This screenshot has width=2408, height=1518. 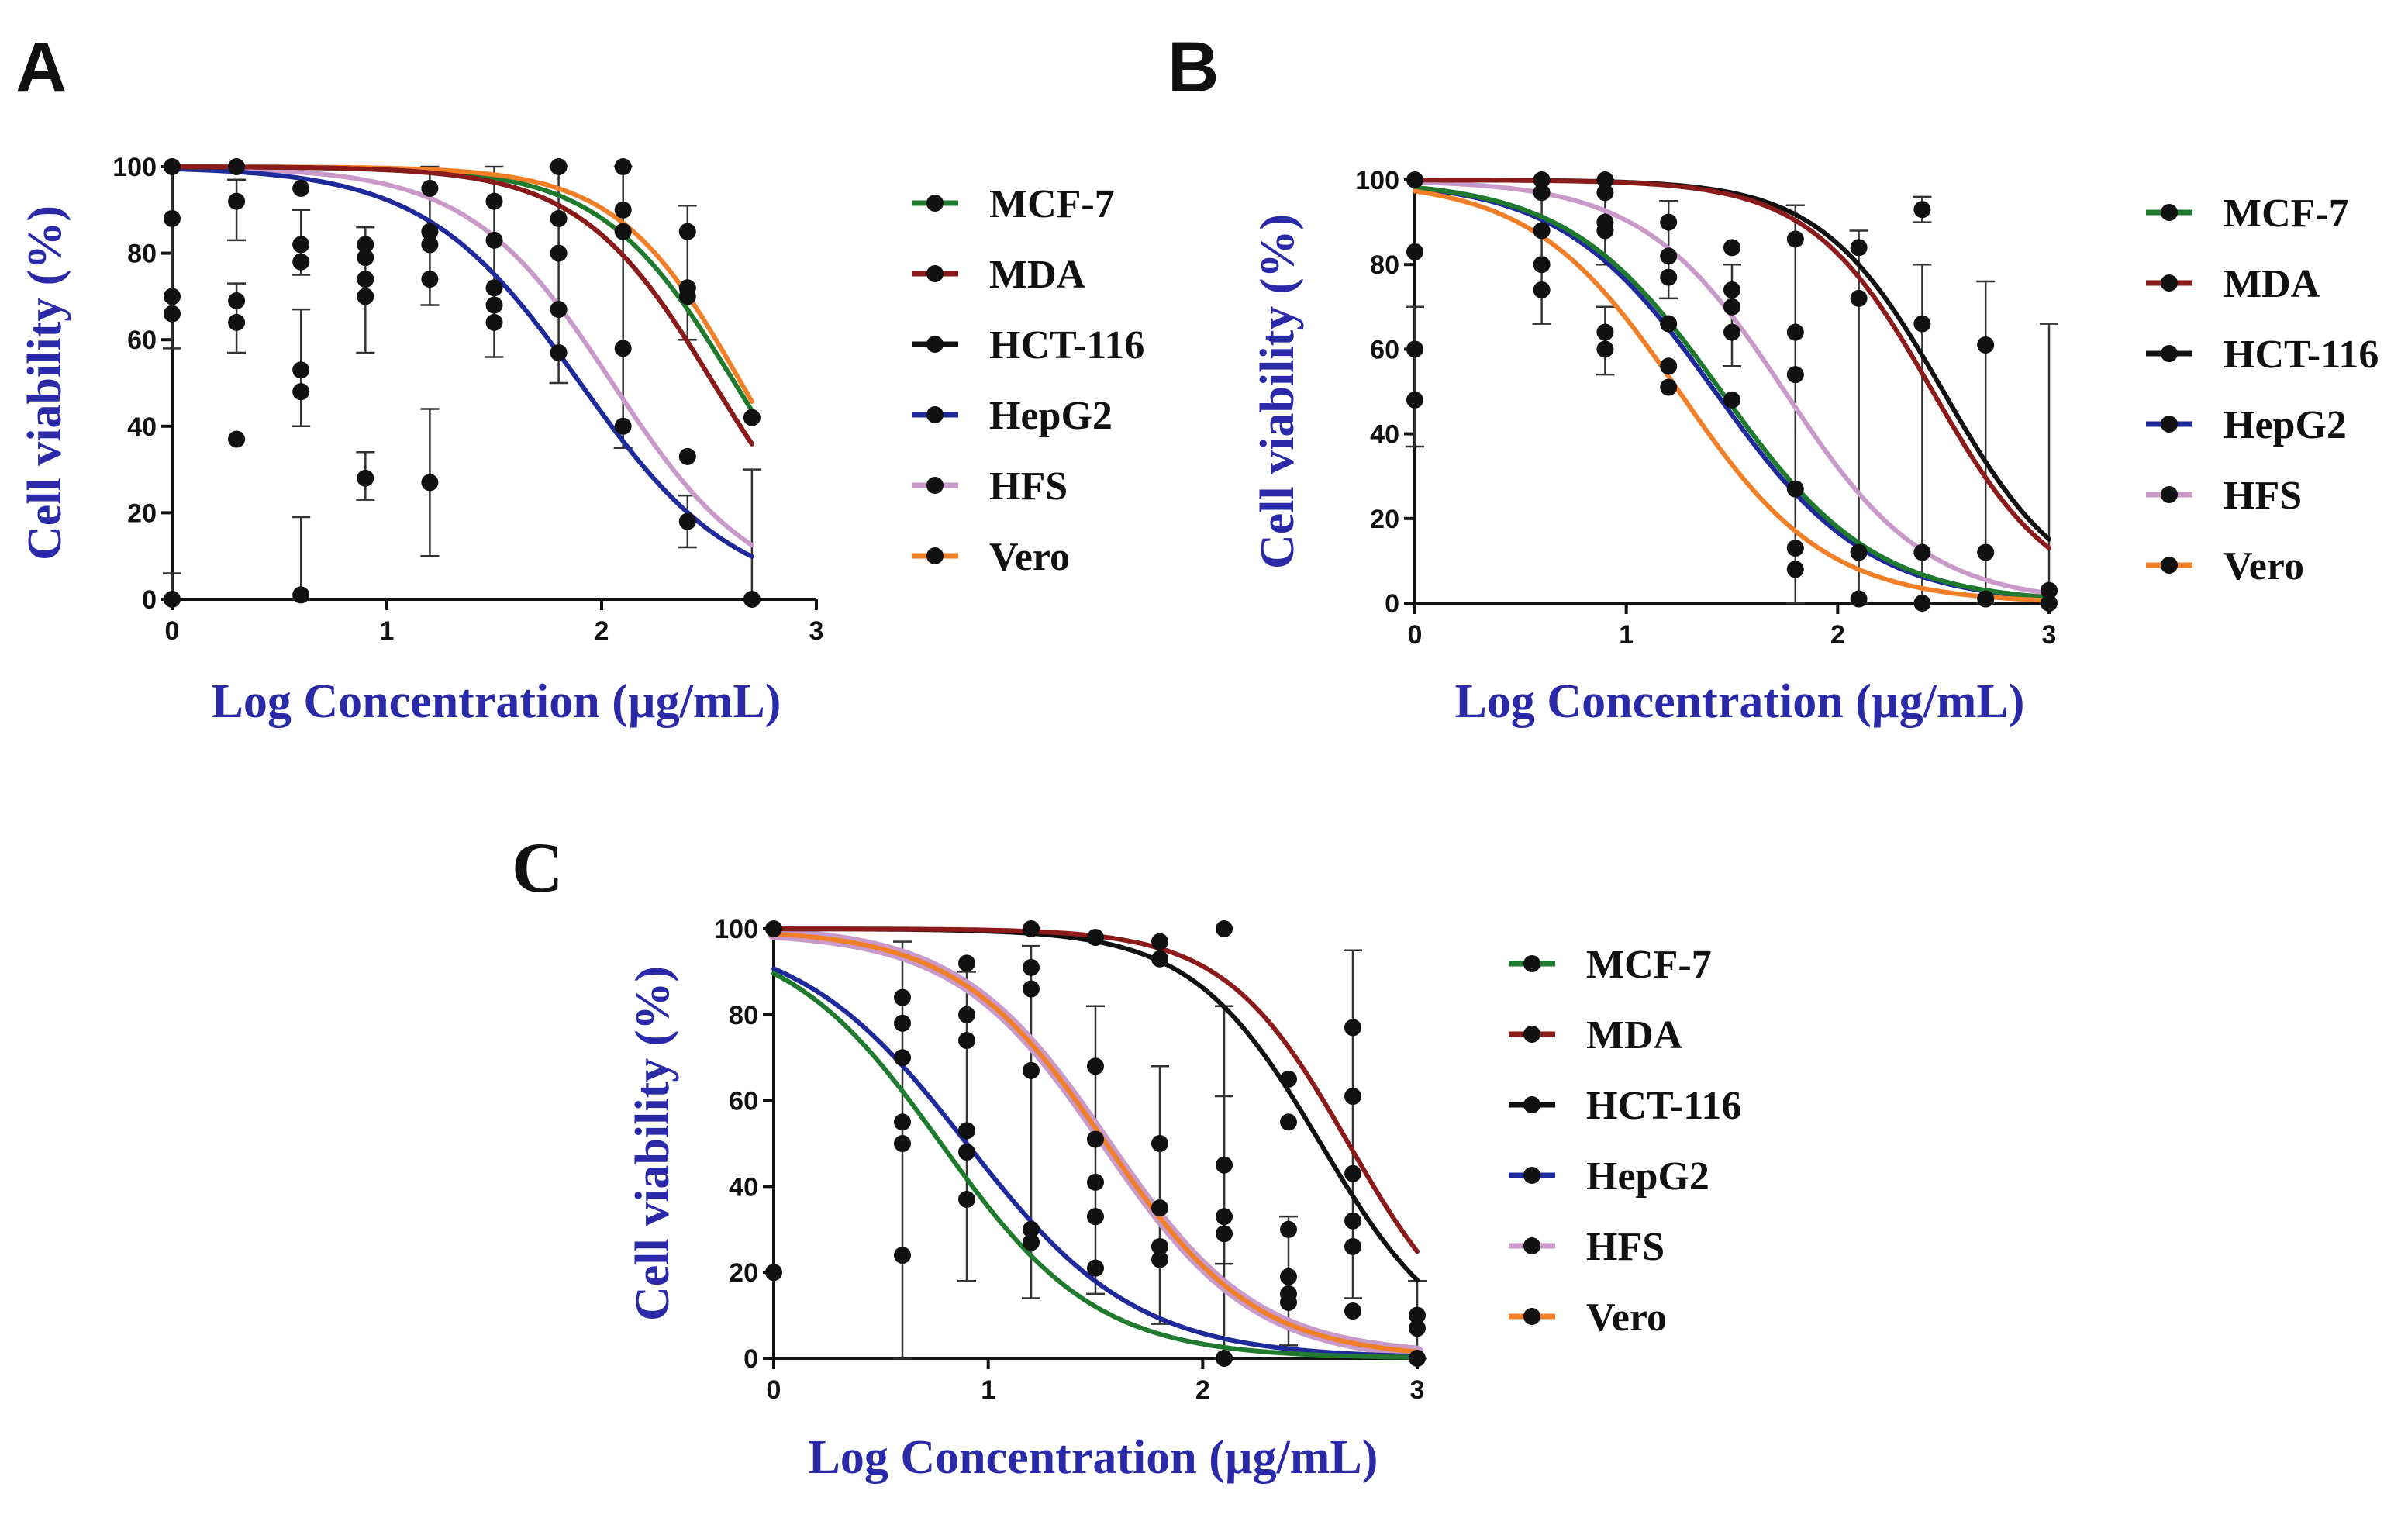 What do you see at coordinates (142, 513) in the screenshot?
I see `y-tick-label: 20` at bounding box center [142, 513].